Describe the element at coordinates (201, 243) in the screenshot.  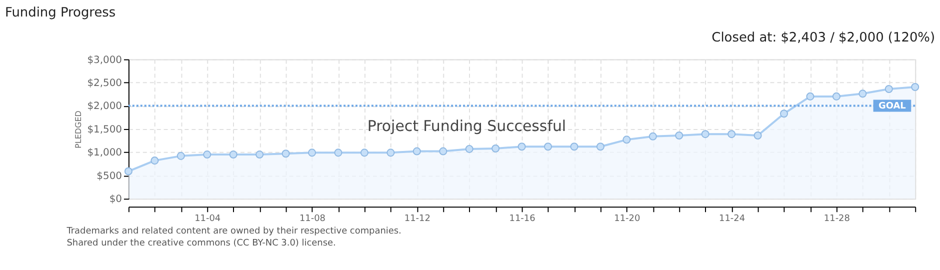
I see `text: Shared under the creative commons (CC BY-NC 3.0) license.` at that location.